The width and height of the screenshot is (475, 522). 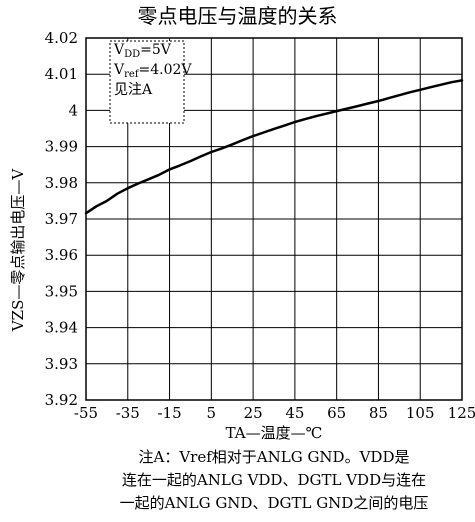 I want to click on note-line-3: 一起的ANLG GND、DGTL GND之间的电压, so click(x=274, y=503).